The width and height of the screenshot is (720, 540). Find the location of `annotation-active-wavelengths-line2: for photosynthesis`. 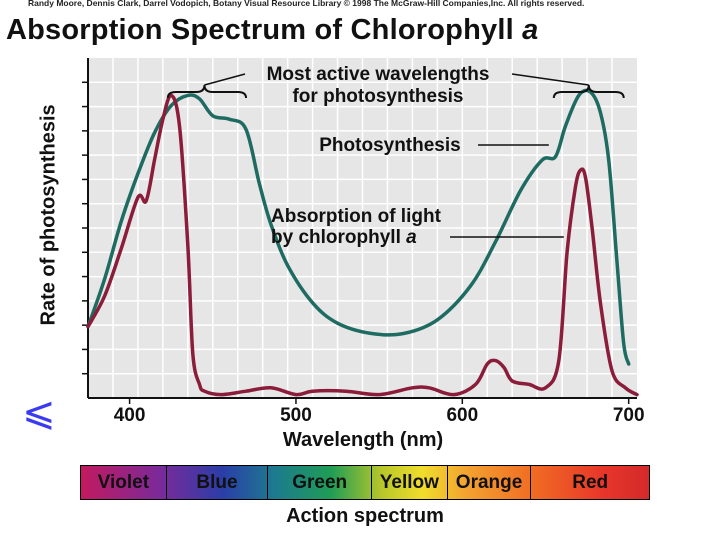

annotation-active-wavelengths-line2: for photosynthesis is located at coordinates (377, 96).